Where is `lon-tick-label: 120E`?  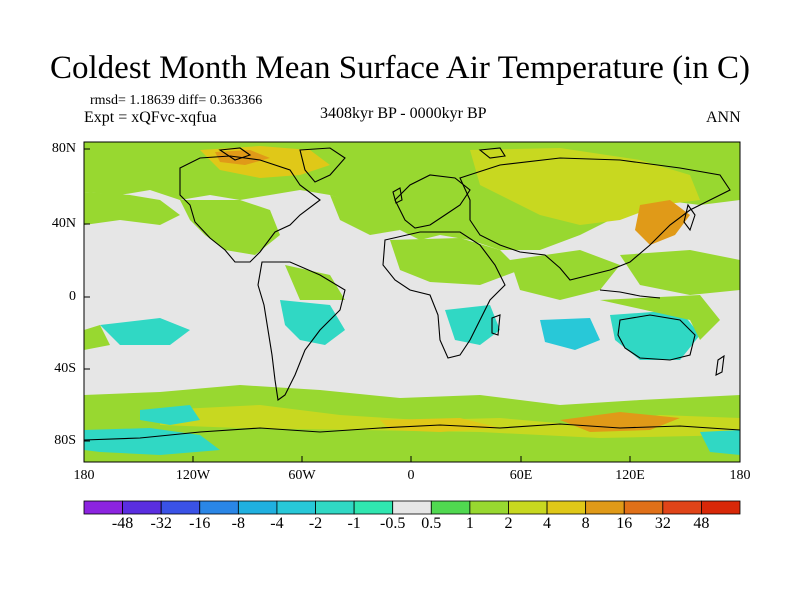
lon-tick-label: 120E is located at coordinates (630, 475).